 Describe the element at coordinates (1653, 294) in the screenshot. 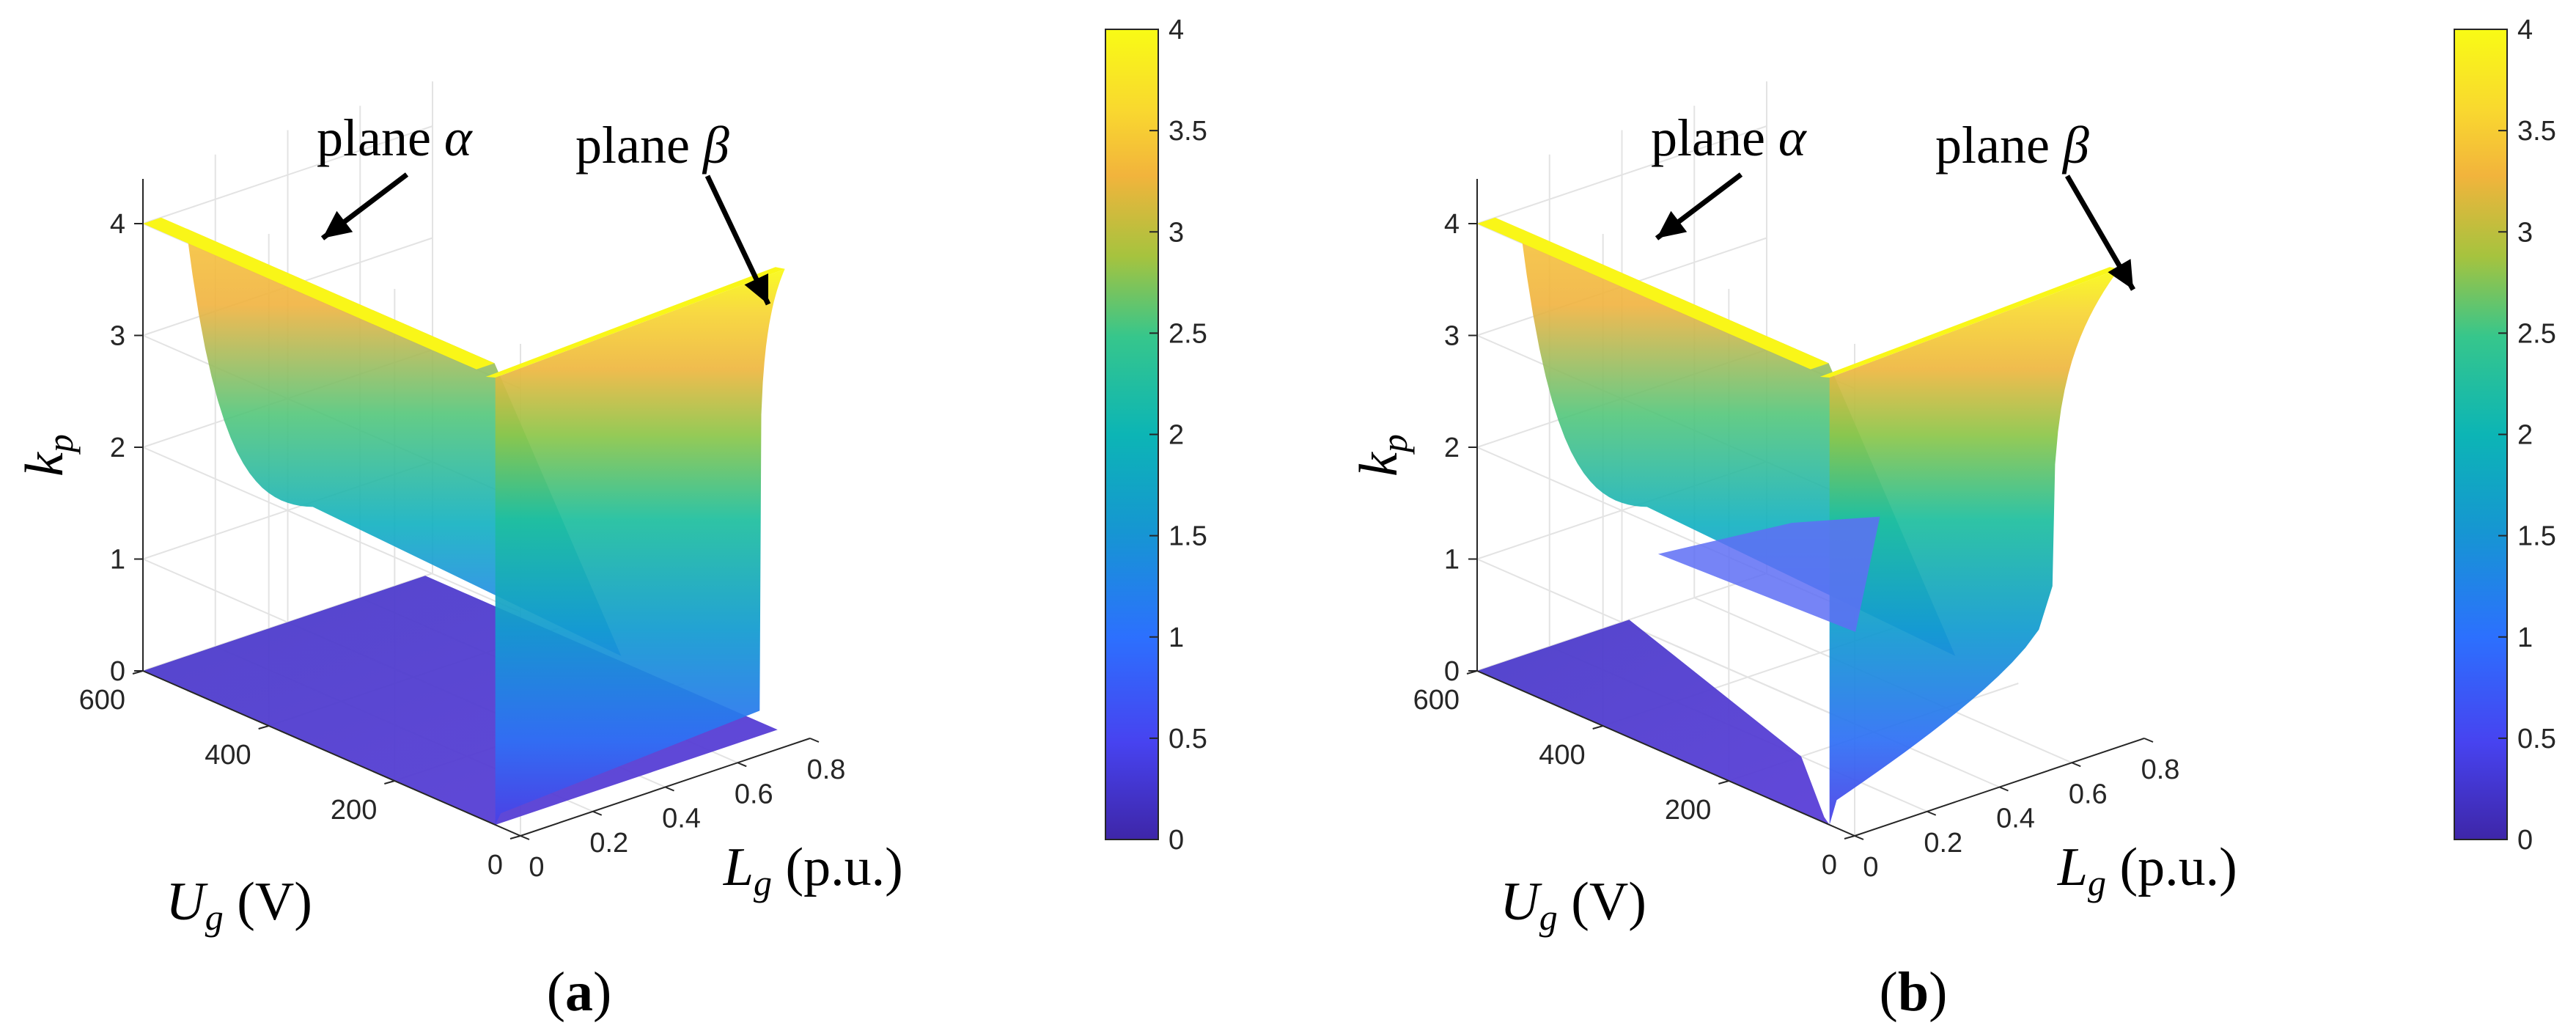

I see `surface-alpha-ridge` at that location.